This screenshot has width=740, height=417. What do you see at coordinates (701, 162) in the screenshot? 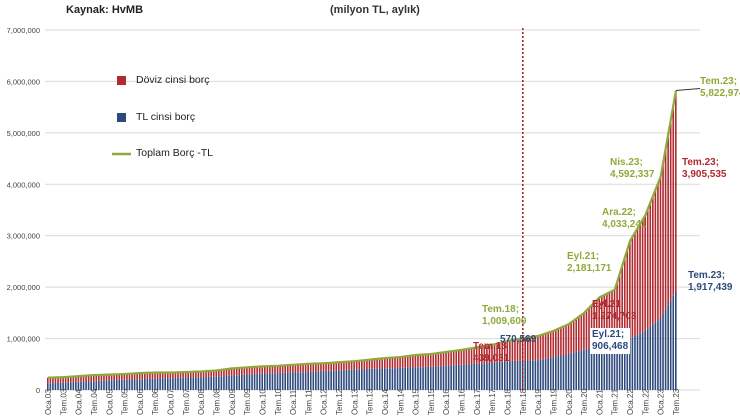
I see `data-label-line: Tem.23;` at bounding box center [701, 162].